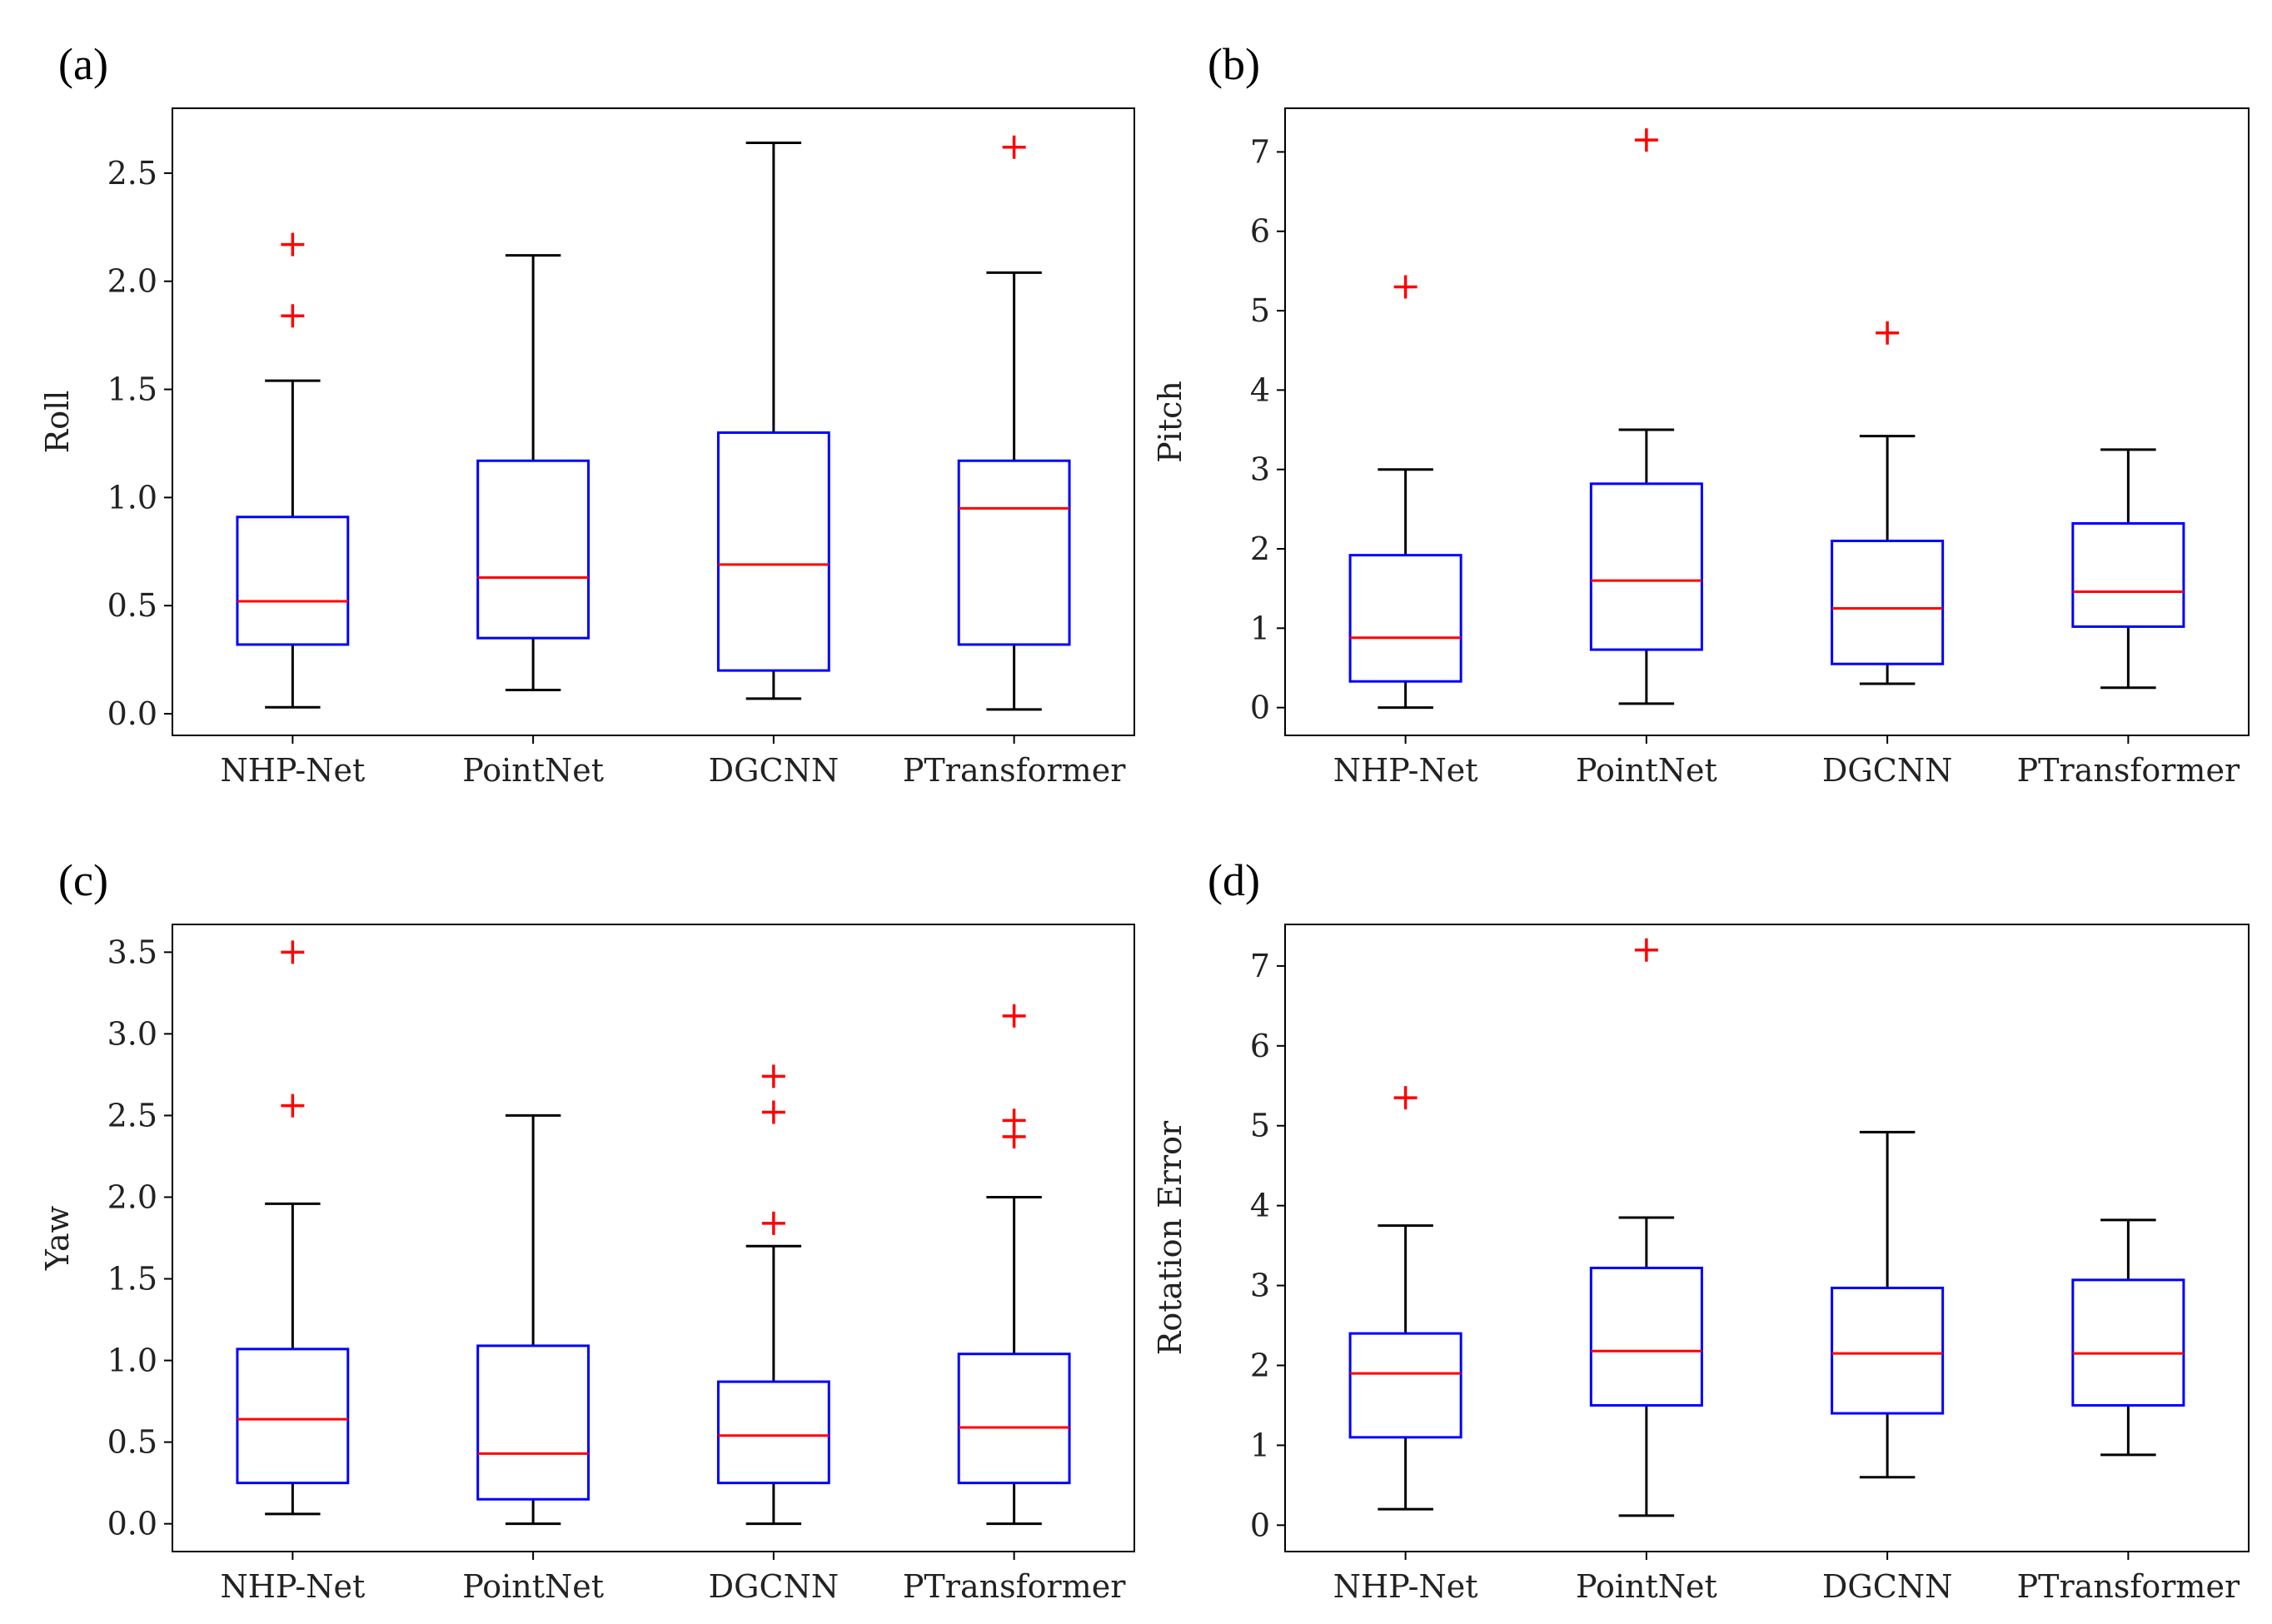 The height and width of the screenshot is (1624, 2272). Describe the element at coordinates (83, 64) in the screenshot. I see `panel-label: (a)` at that location.